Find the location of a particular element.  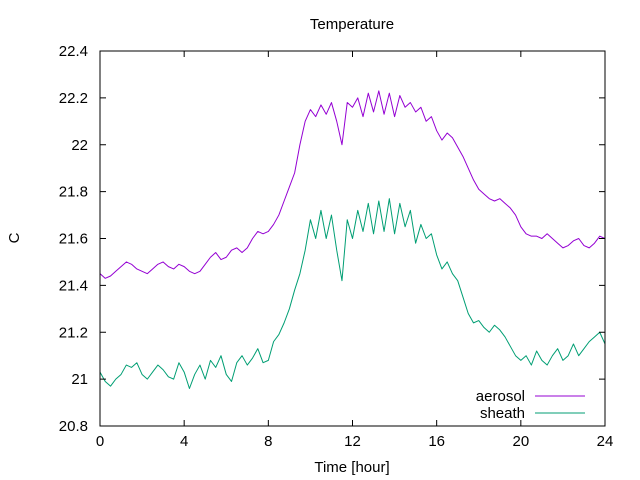

y-tick-label: 21.2 is located at coordinates (73, 332).